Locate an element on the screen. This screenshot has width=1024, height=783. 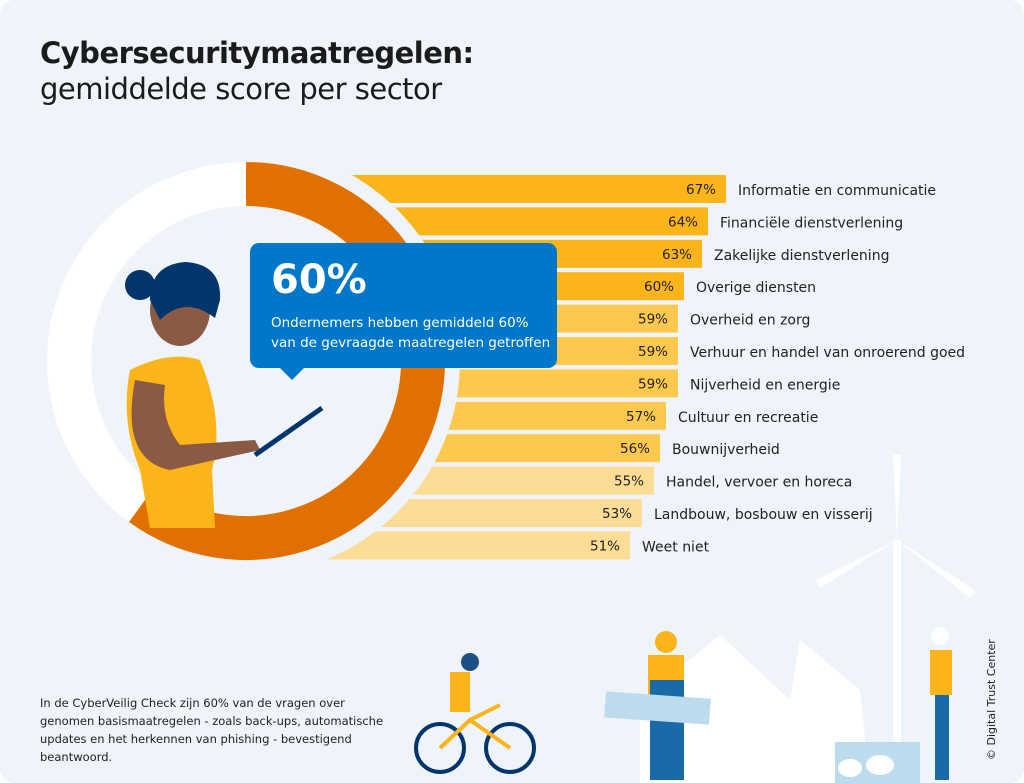
copyright: © Digital Trust Center is located at coordinates (991, 699).